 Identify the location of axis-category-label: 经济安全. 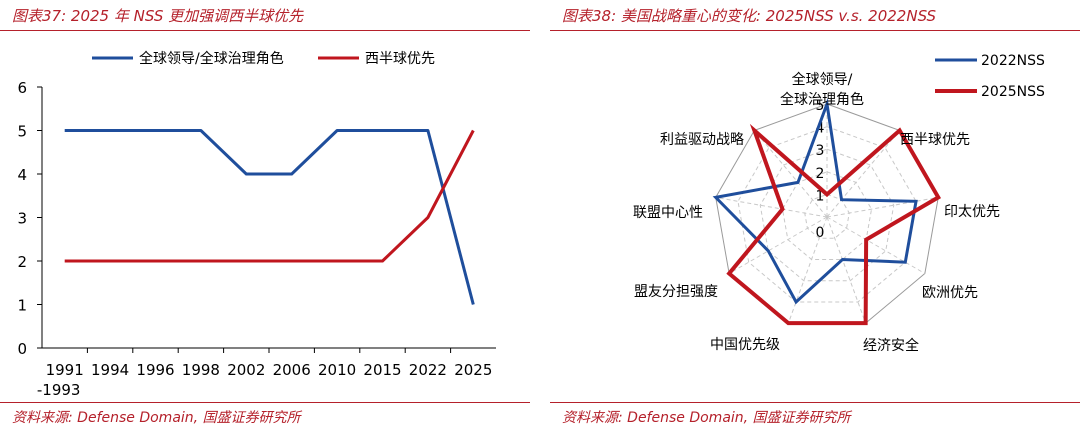
(891, 345).